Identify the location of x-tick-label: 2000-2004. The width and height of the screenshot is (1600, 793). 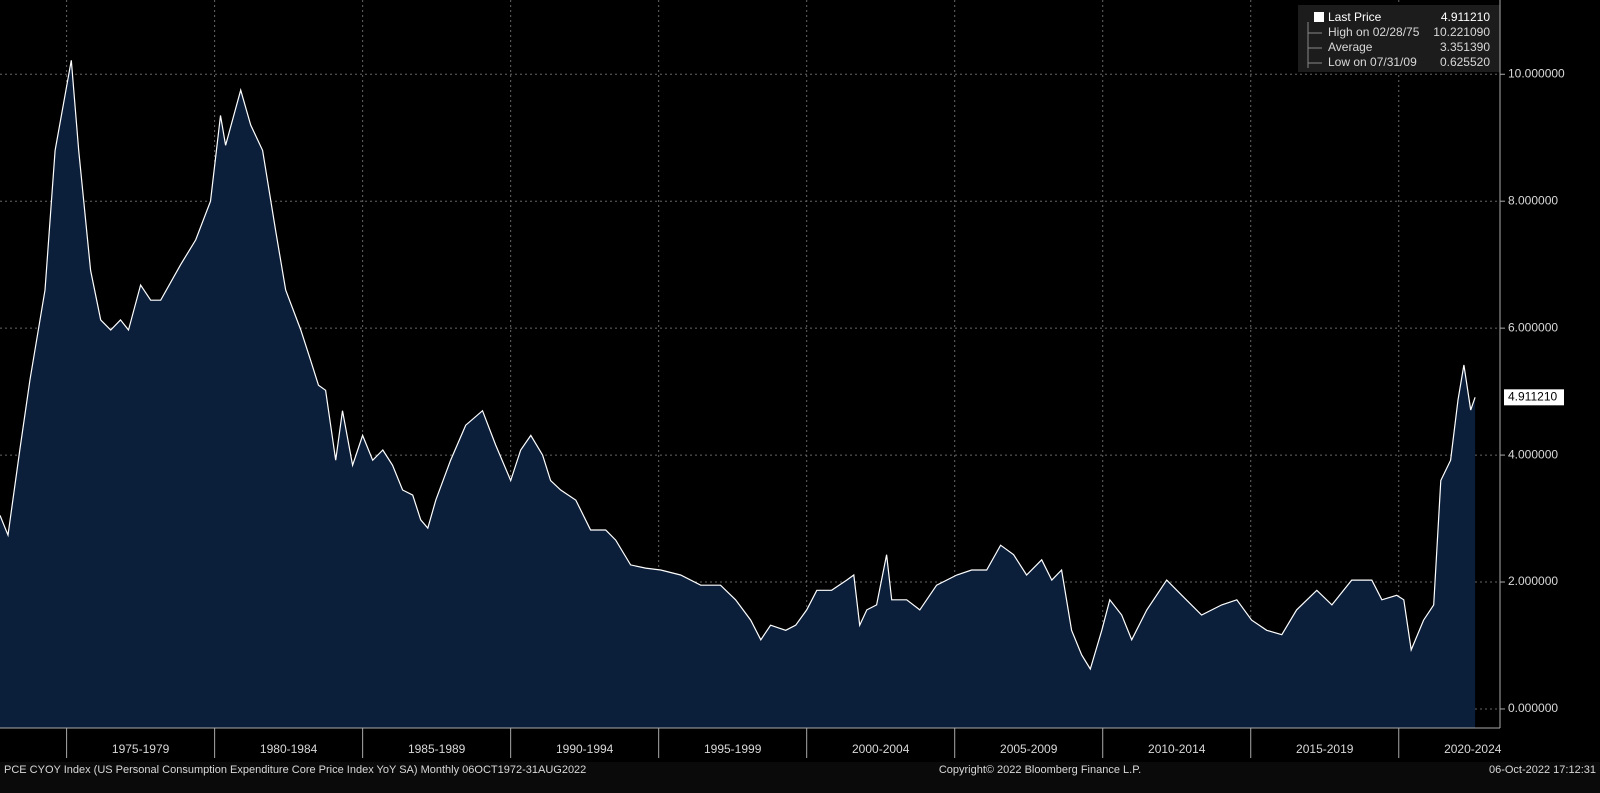
(881, 749).